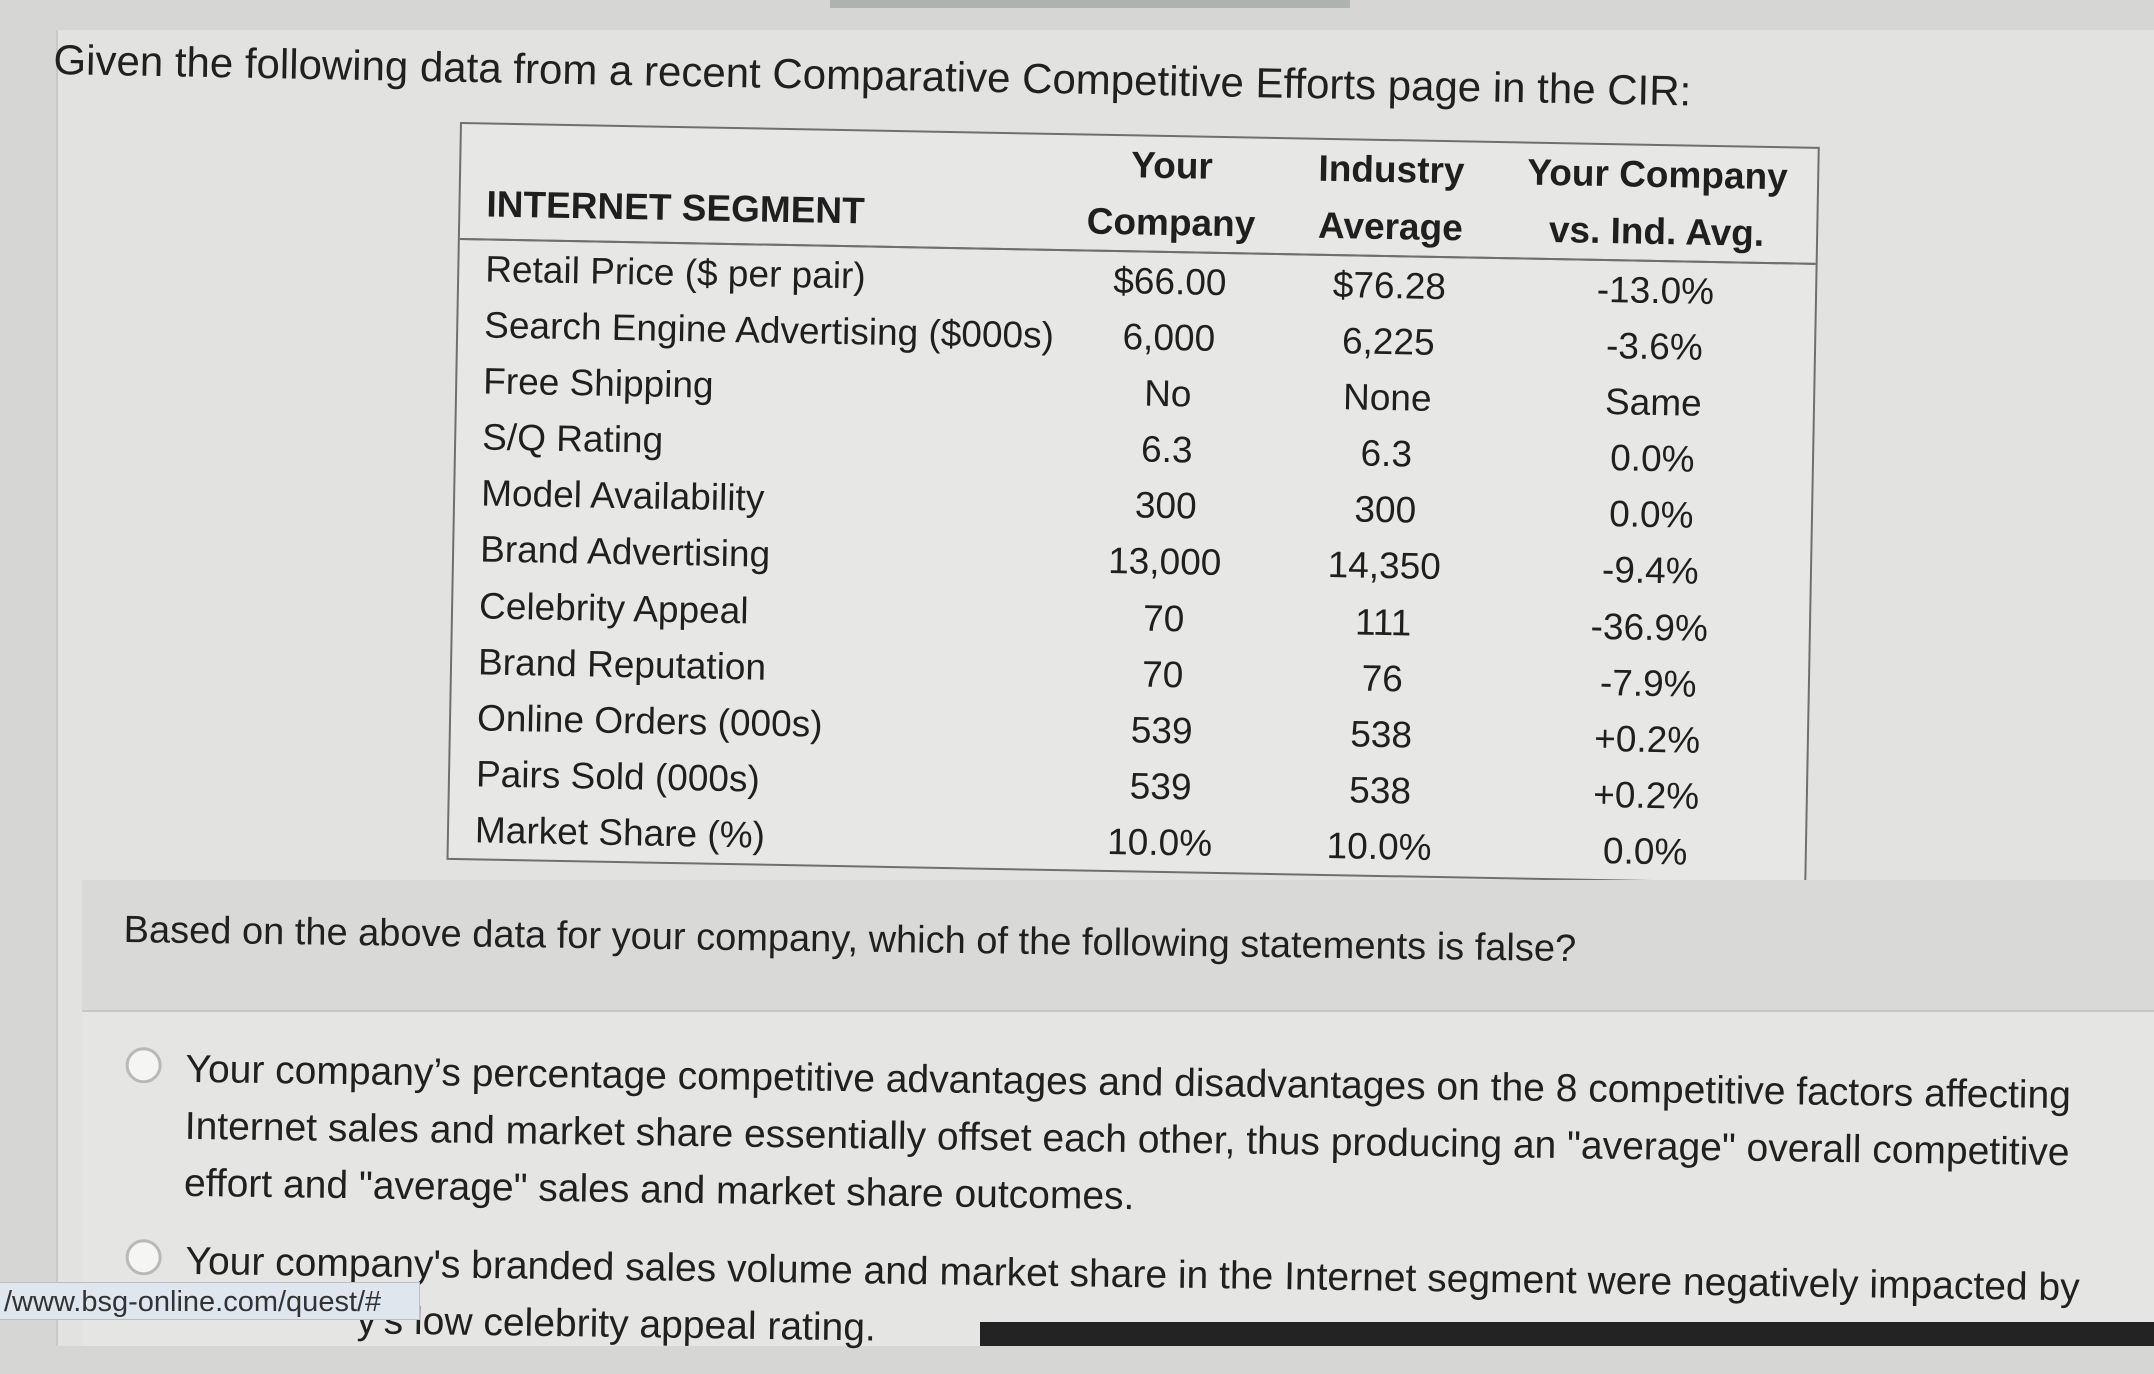  Describe the element at coordinates (675, 272) in the screenshot. I see `row-label: Retail Price ($ per pair)` at that location.